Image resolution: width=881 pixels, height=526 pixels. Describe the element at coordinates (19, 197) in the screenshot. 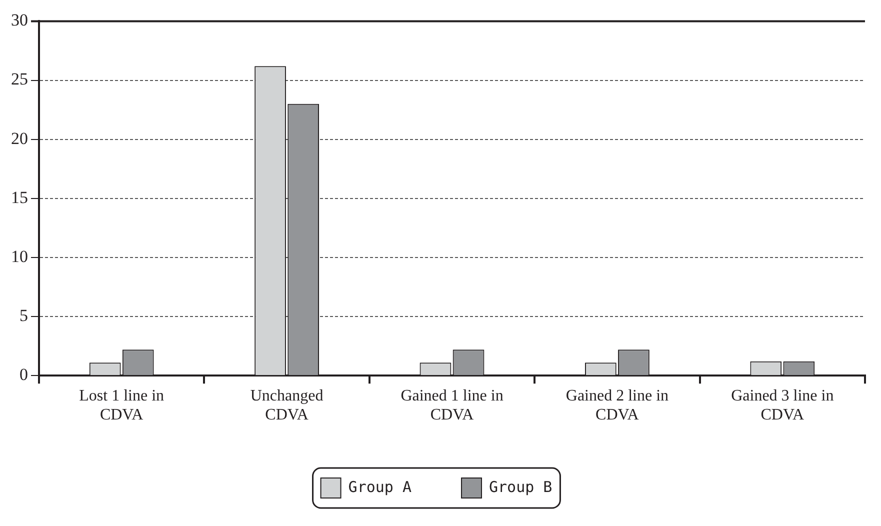

I see `y-tick-label: 15` at that location.